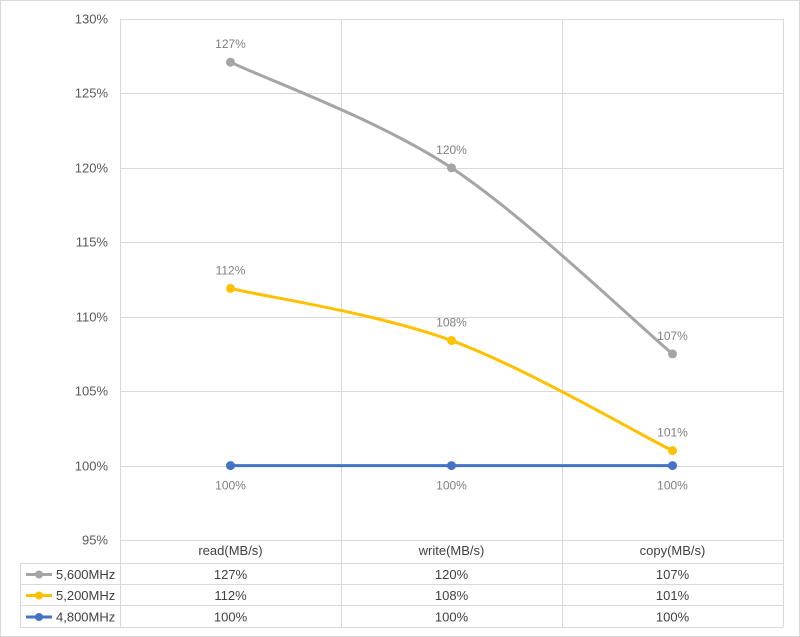 This screenshot has height=637, width=800. I want to click on y-axis-tick-labels: 95% 100% 105% 110% 115% 120% 125% 130%, so click(92, 280).